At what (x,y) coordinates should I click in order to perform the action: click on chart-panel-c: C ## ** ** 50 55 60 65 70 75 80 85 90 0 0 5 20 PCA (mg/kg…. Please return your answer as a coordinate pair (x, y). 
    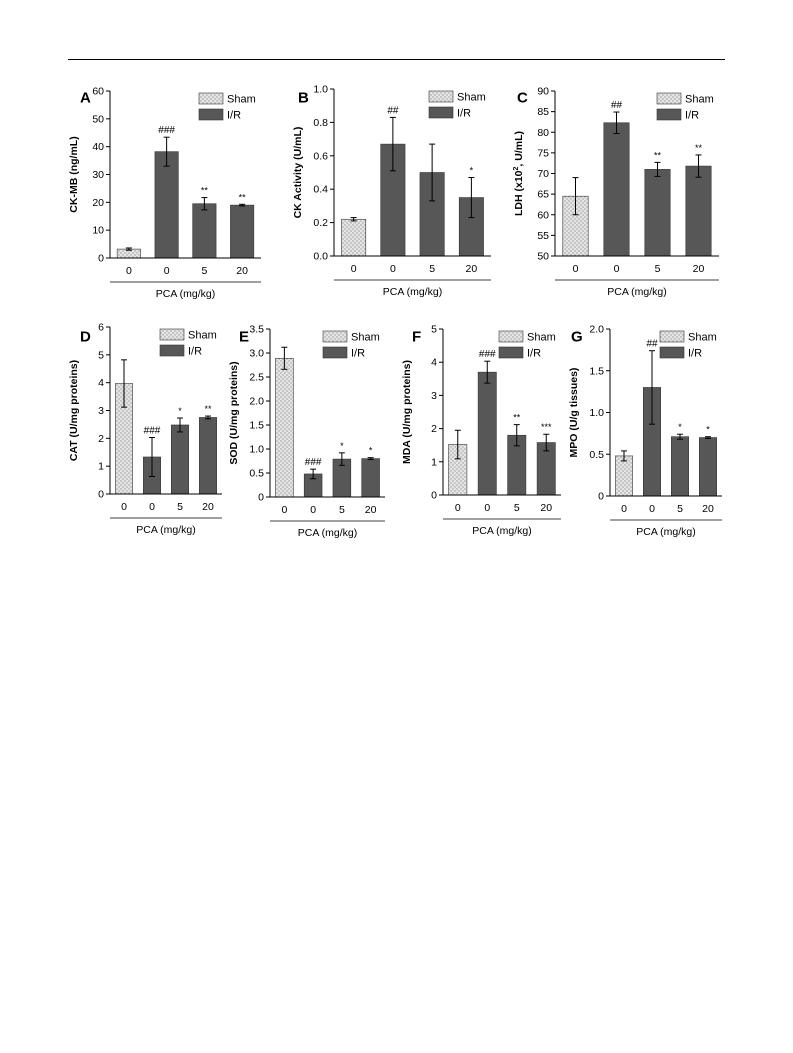
    Looking at the image, I should click on (616, 192).